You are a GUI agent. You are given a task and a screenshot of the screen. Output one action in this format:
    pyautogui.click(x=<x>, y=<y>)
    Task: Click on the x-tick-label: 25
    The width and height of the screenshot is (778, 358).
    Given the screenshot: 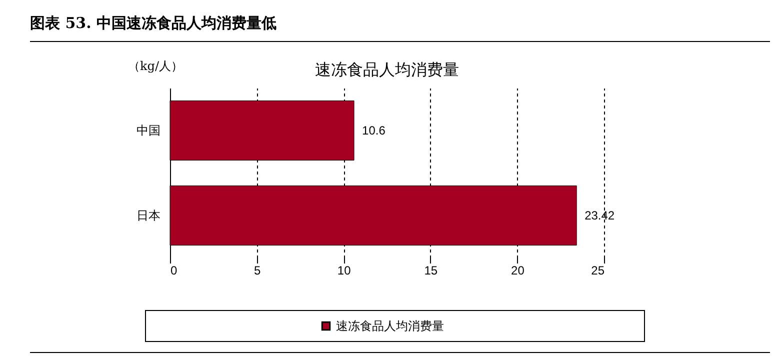 What is the action you would take?
    pyautogui.click(x=598, y=271)
    